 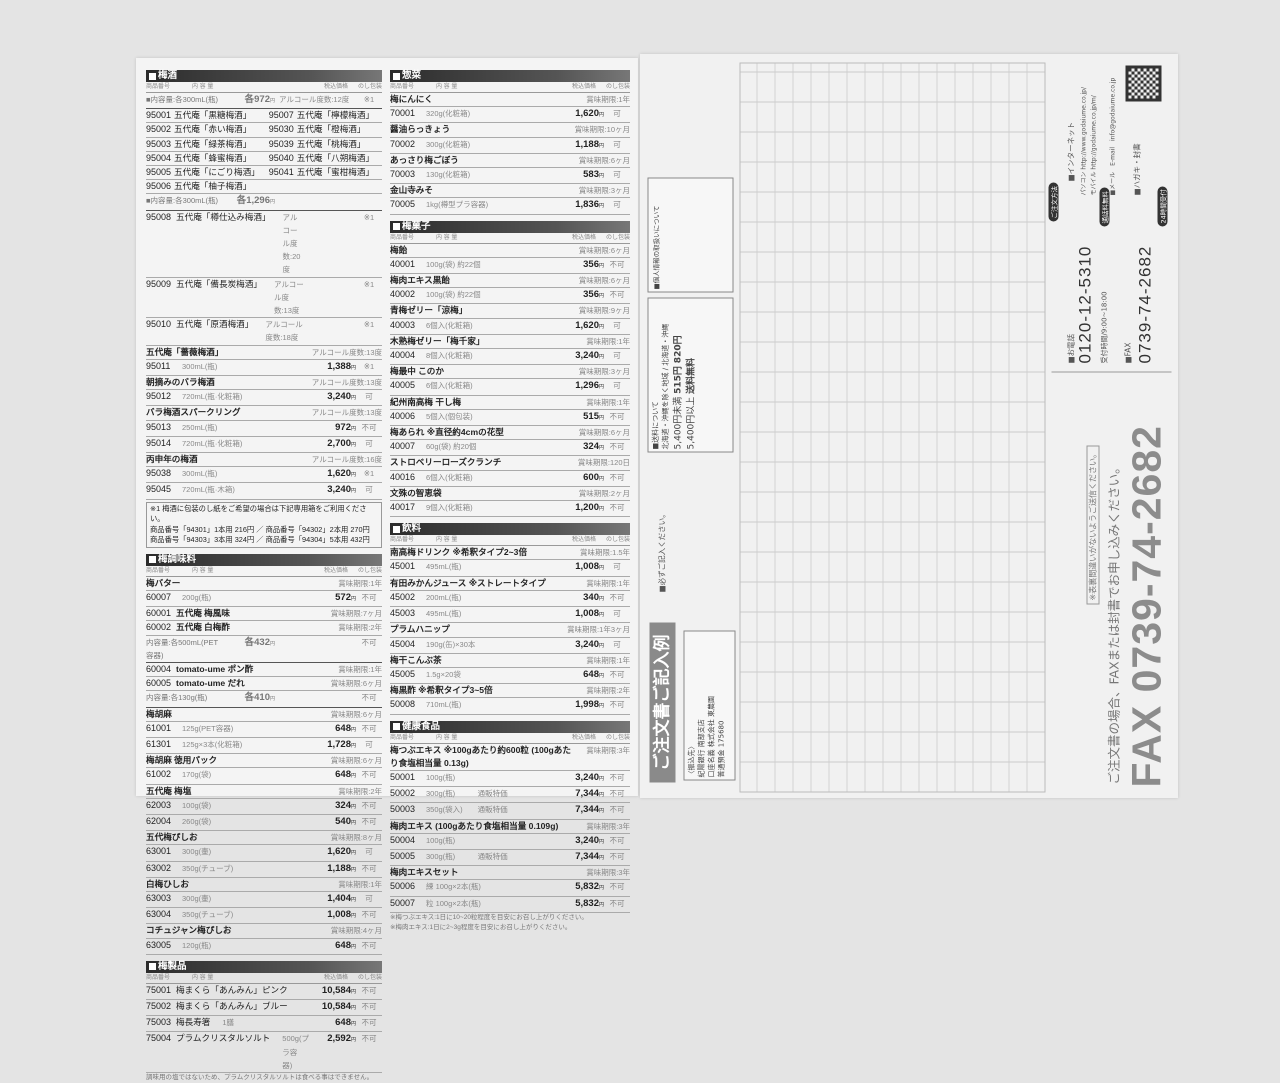 What do you see at coordinates (474, 825) in the screenshot?
I see `product-name: 梅肉エキス (100gあたり食塩相当量 0.109g)` at bounding box center [474, 825].